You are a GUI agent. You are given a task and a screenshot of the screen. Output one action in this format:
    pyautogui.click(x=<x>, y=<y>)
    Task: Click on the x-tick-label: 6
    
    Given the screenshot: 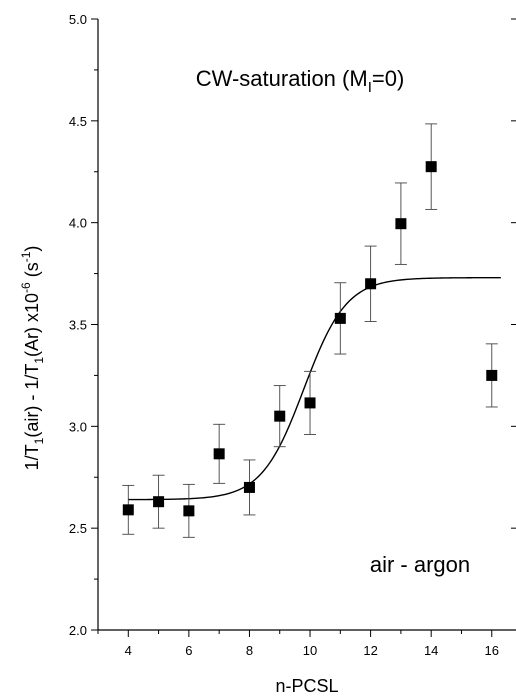 What is the action you would take?
    pyautogui.click(x=188, y=650)
    